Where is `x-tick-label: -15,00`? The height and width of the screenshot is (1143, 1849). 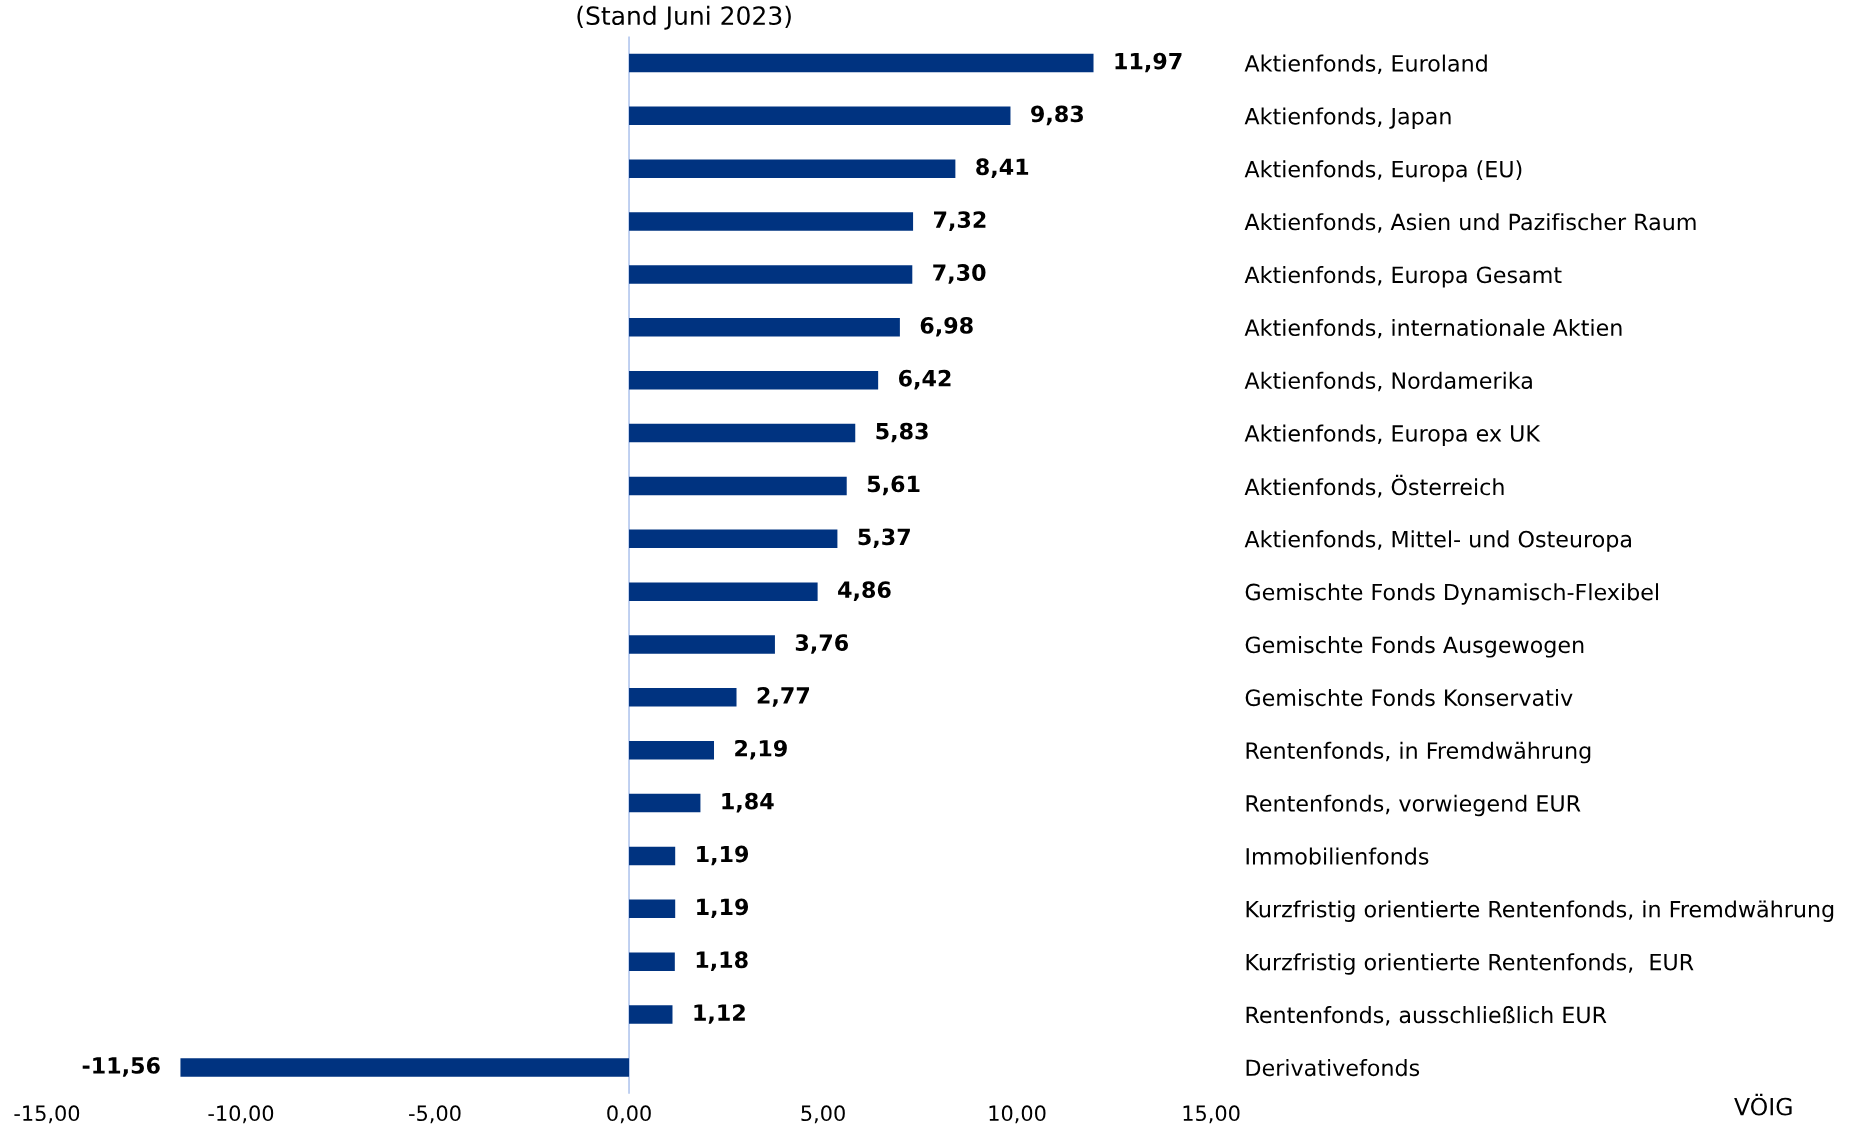
x-tick-label: -15,00 is located at coordinates (47, 1114).